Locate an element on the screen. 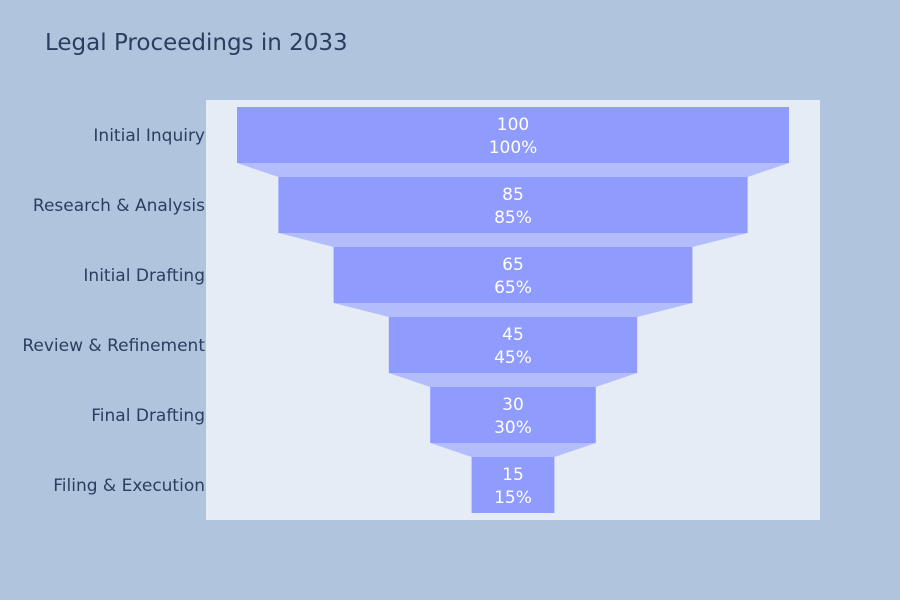  bar-value-label: 85 is located at coordinates (513, 195).